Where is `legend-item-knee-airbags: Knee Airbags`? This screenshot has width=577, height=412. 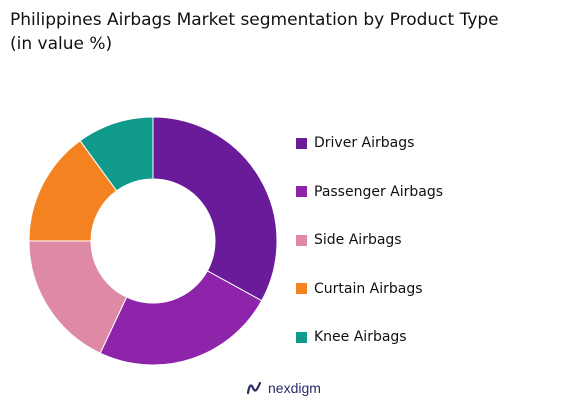
legend-item-knee-airbags: Knee Airbags is located at coordinates (369, 337).